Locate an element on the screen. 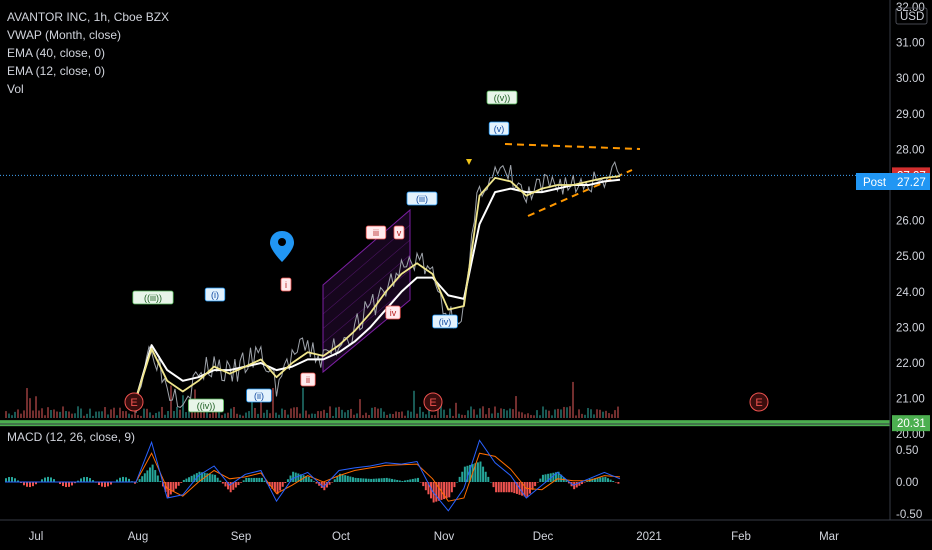  time-tick: Feb is located at coordinates (741, 537).